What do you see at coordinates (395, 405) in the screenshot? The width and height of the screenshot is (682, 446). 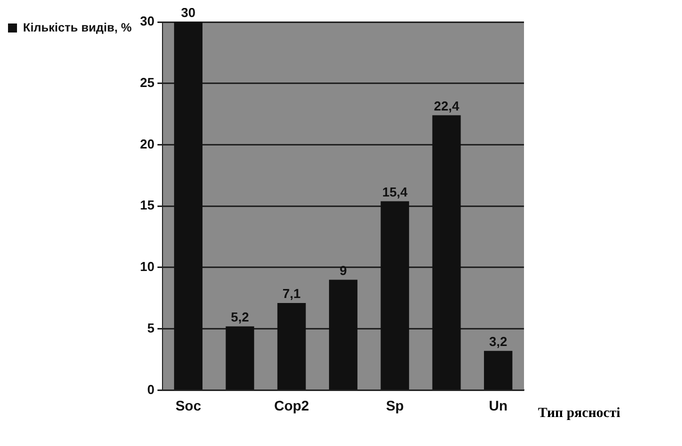 I see `x-tick-label: Sp` at bounding box center [395, 405].